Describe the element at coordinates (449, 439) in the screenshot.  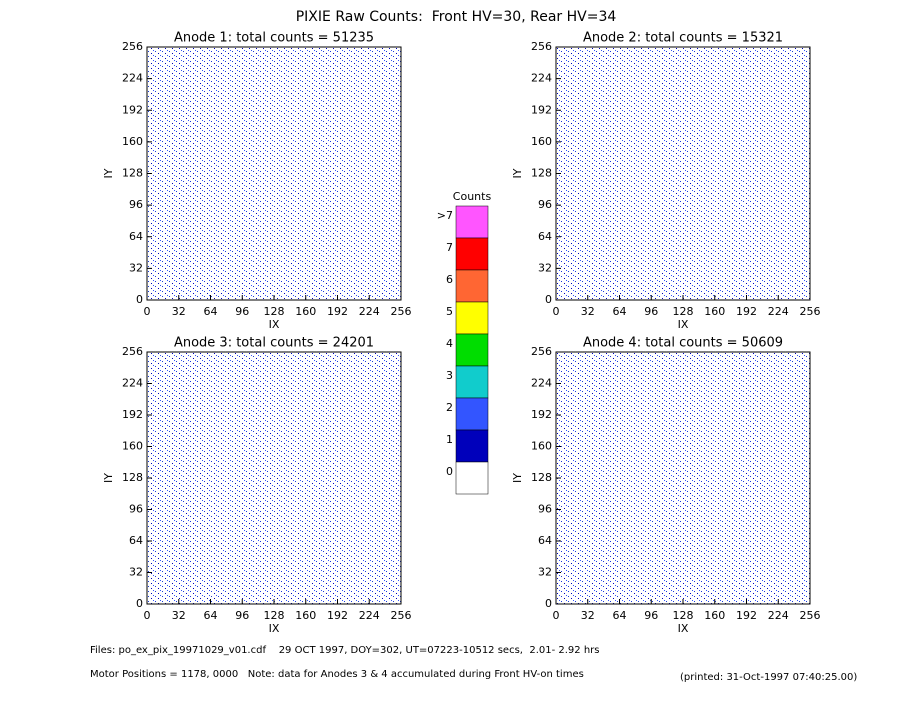
I see `colorbar-label: 1` at that location.